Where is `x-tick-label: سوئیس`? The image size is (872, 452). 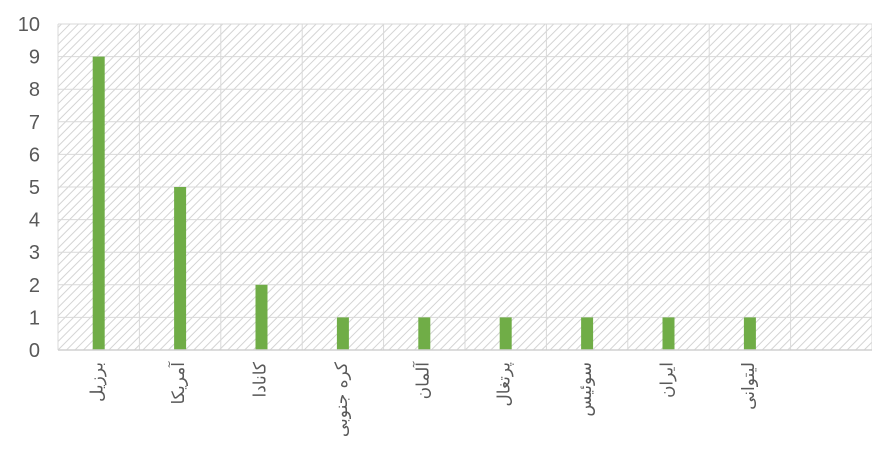
x-tick-label: سوئیس is located at coordinates (586, 389).